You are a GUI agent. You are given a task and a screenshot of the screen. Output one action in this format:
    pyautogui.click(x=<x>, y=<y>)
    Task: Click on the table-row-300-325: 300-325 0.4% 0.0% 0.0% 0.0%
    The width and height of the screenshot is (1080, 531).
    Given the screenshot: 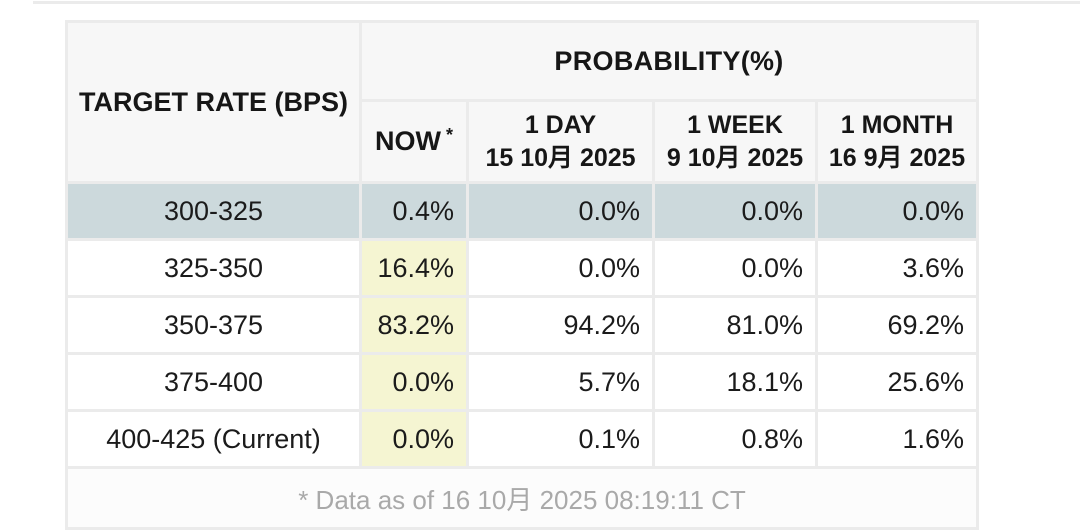 What is the action you would take?
    pyautogui.click(x=522, y=211)
    